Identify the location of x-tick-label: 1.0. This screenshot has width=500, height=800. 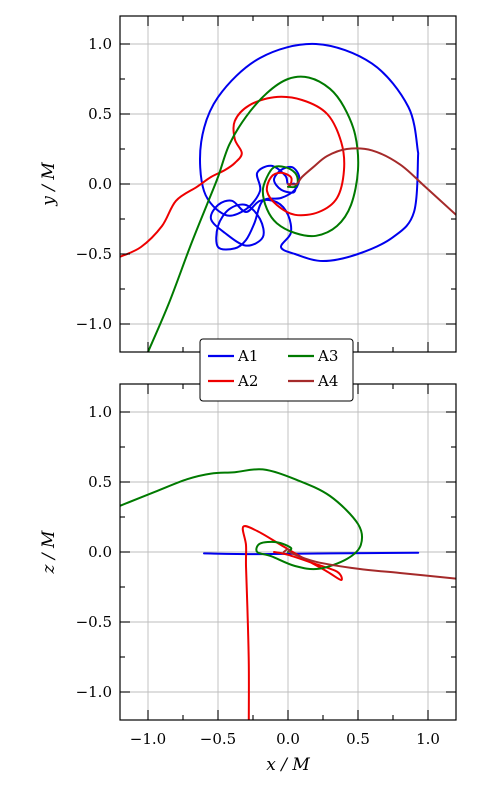
(428, 739).